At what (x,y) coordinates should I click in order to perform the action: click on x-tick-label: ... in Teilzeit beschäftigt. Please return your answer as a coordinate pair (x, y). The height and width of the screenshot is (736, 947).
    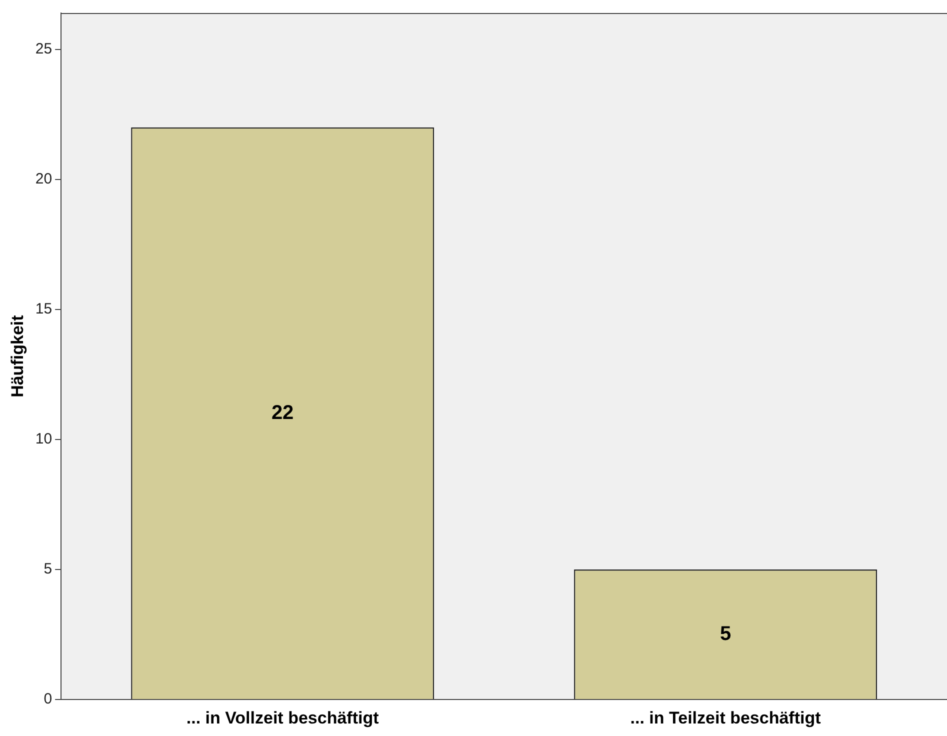
    Looking at the image, I should click on (726, 718).